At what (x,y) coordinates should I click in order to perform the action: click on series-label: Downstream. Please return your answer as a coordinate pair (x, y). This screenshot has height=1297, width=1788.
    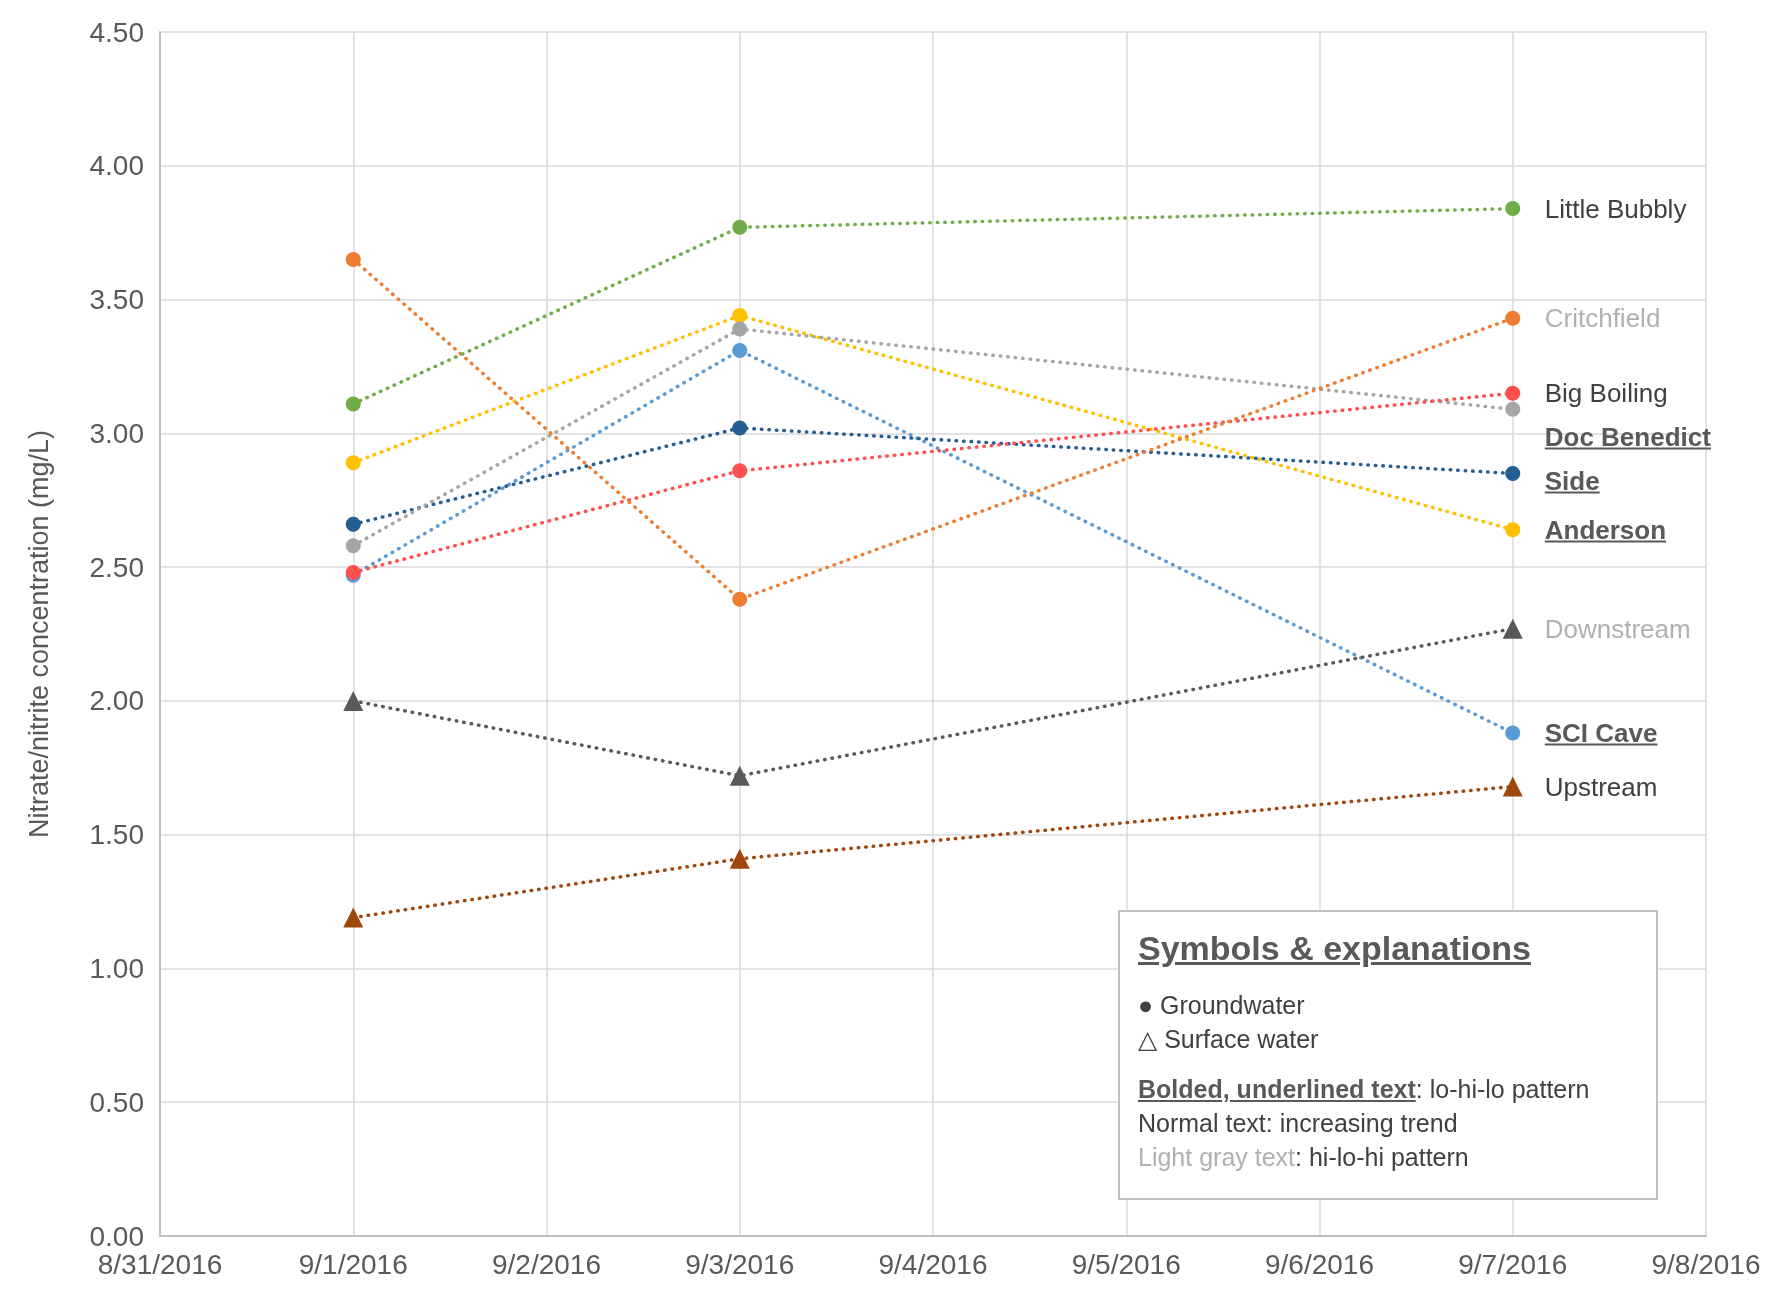
    Looking at the image, I should click on (1617, 629).